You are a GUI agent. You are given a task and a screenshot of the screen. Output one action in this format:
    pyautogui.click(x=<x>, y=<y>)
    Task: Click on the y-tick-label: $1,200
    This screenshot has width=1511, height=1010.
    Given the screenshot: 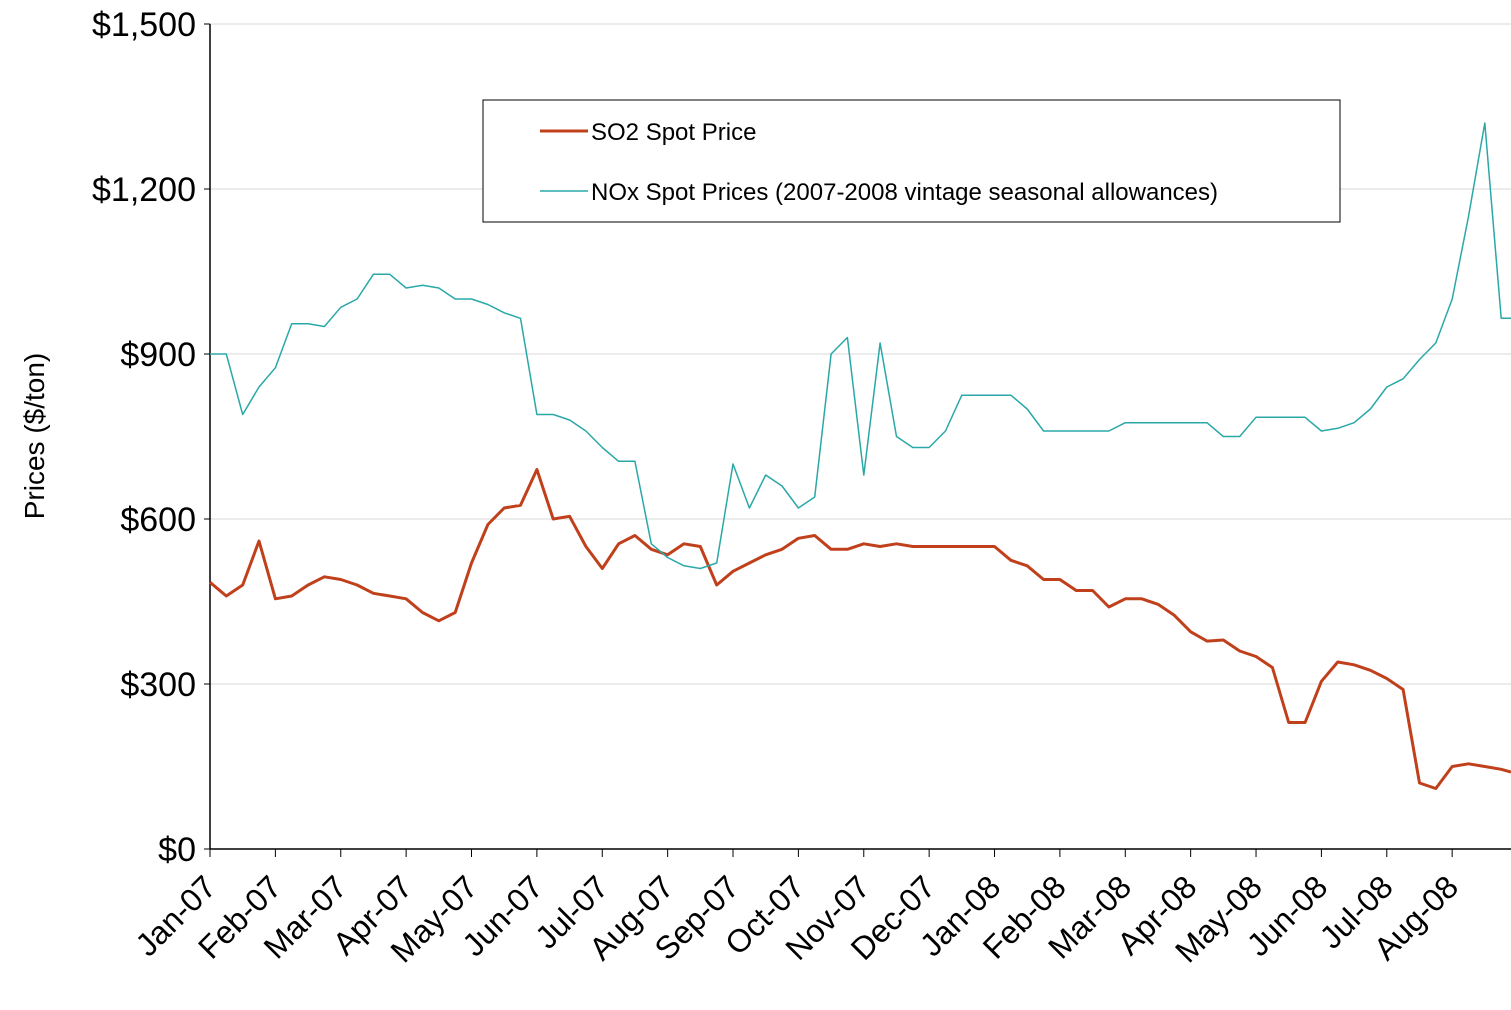 What is the action you would take?
    pyautogui.click(x=144, y=190)
    